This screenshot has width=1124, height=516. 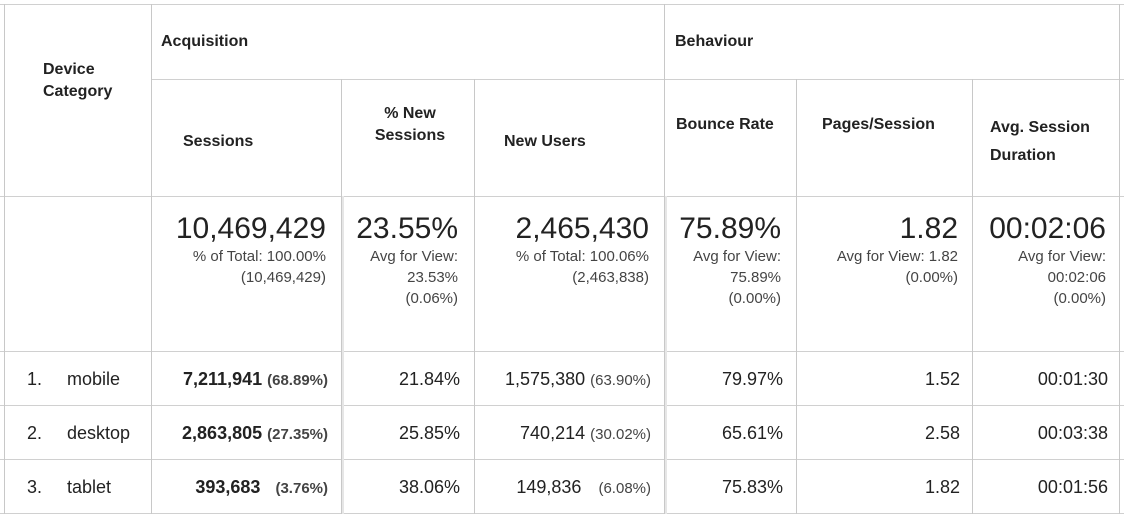 I want to click on pct-new-sessions-header: % New Sessions, so click(x=410, y=124).